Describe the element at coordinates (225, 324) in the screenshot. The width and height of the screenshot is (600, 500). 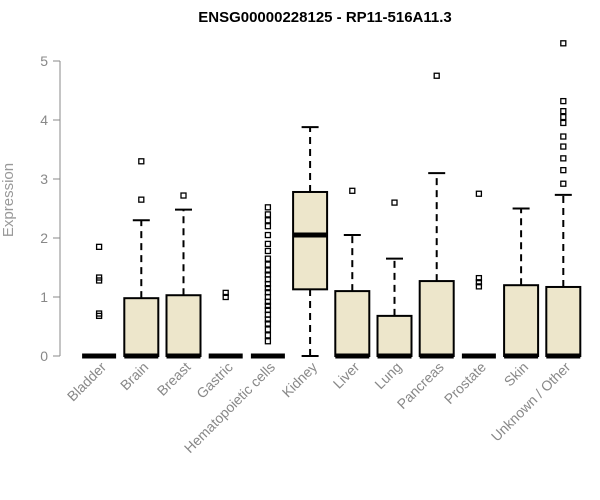
I see `box-gastric` at that location.